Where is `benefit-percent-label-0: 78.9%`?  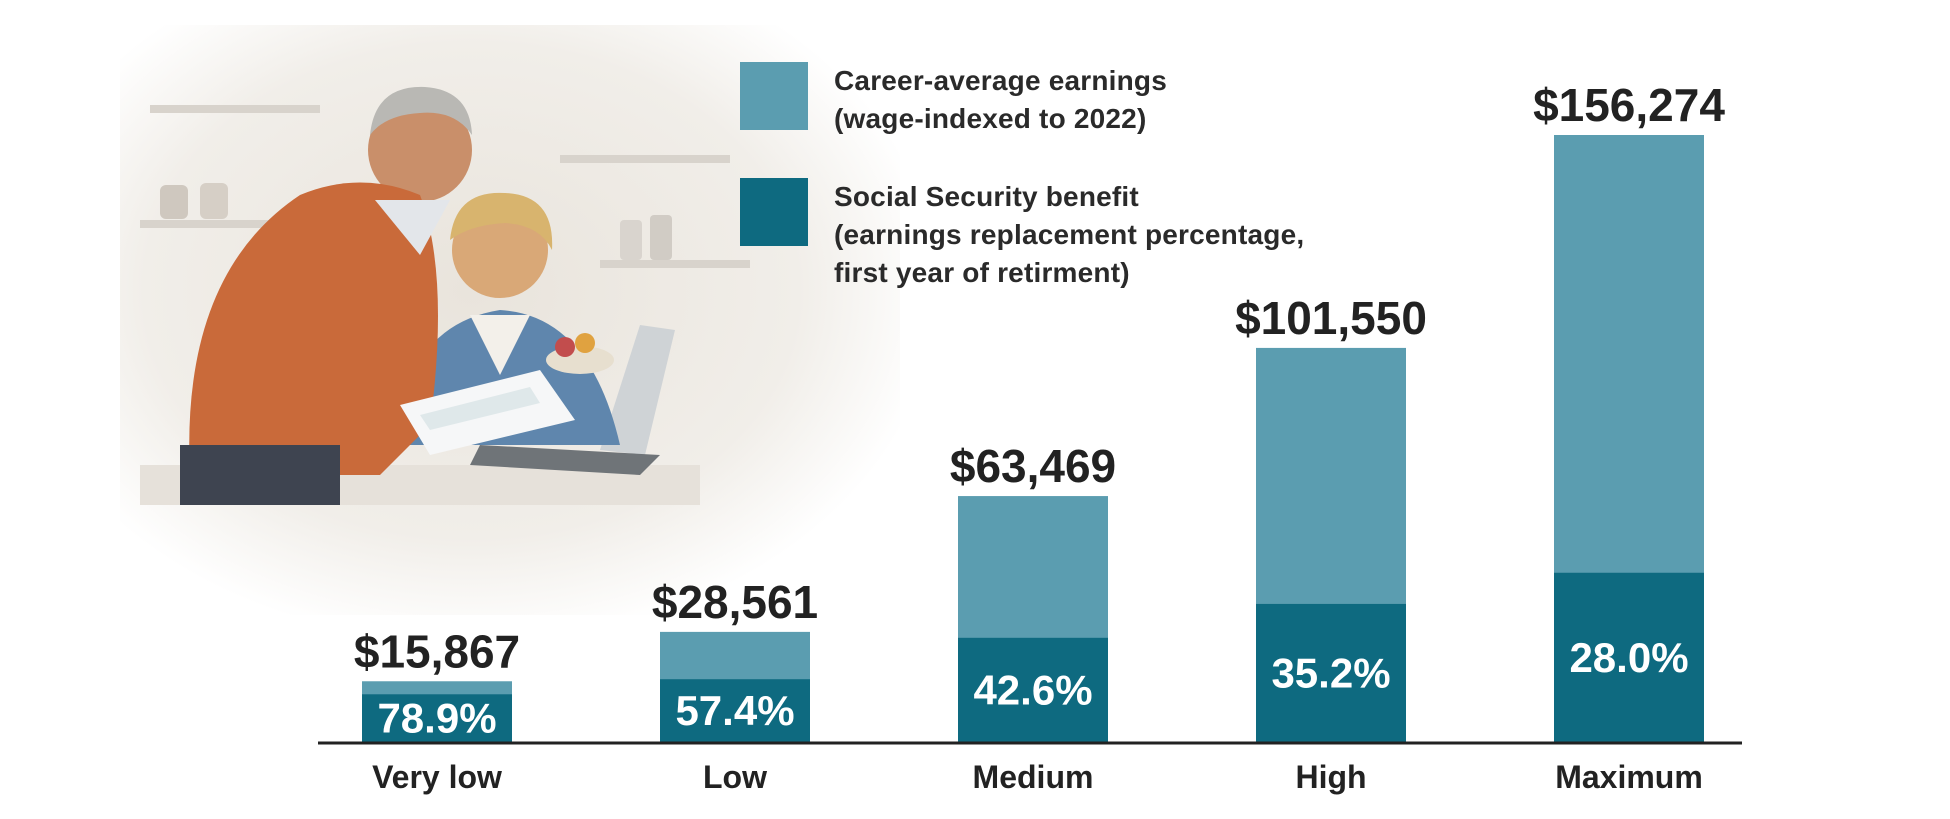
benefit-percent-label-0: 78.9% is located at coordinates (436, 718).